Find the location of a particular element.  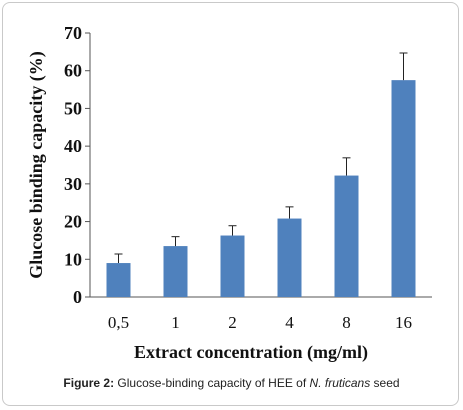

x-tick-label: 2 is located at coordinates (232, 322).